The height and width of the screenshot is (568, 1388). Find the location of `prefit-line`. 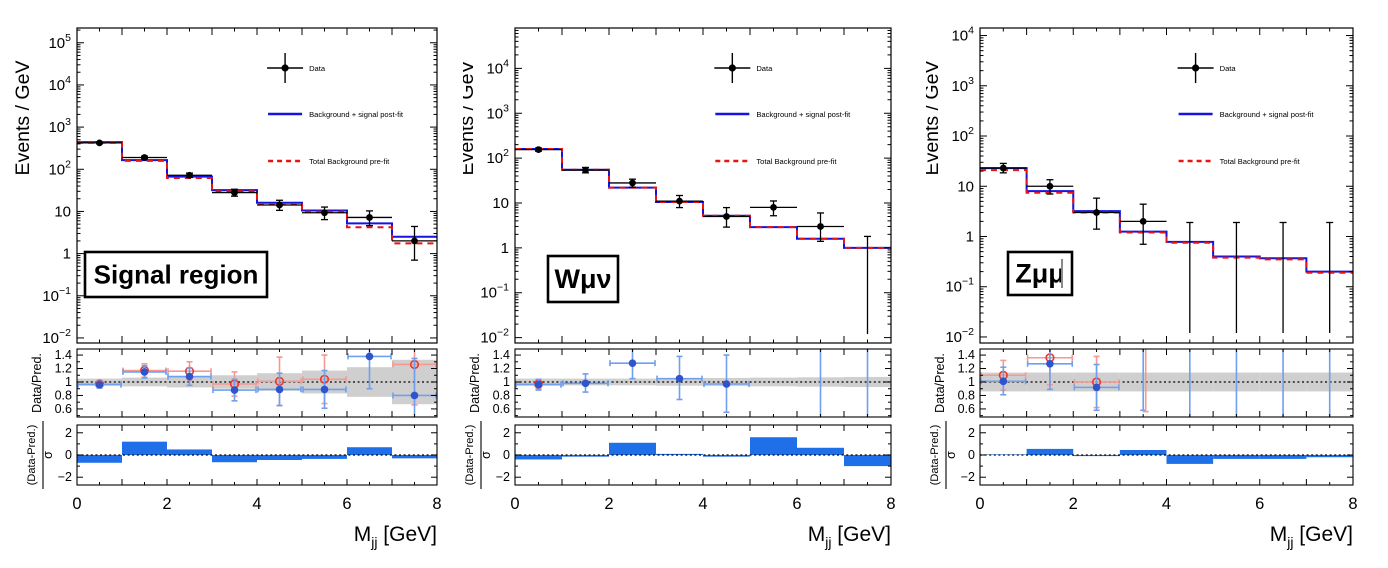

prefit-line is located at coordinates (257, 193).